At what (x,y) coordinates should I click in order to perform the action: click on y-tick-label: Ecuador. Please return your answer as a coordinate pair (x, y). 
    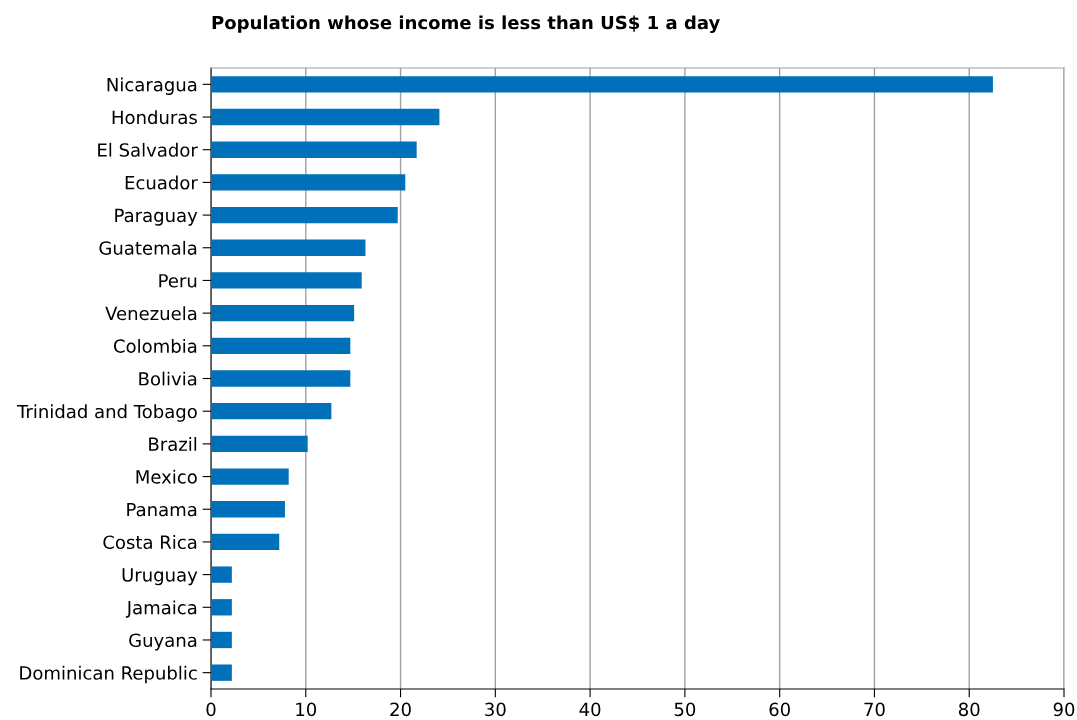
    Looking at the image, I should click on (161, 182).